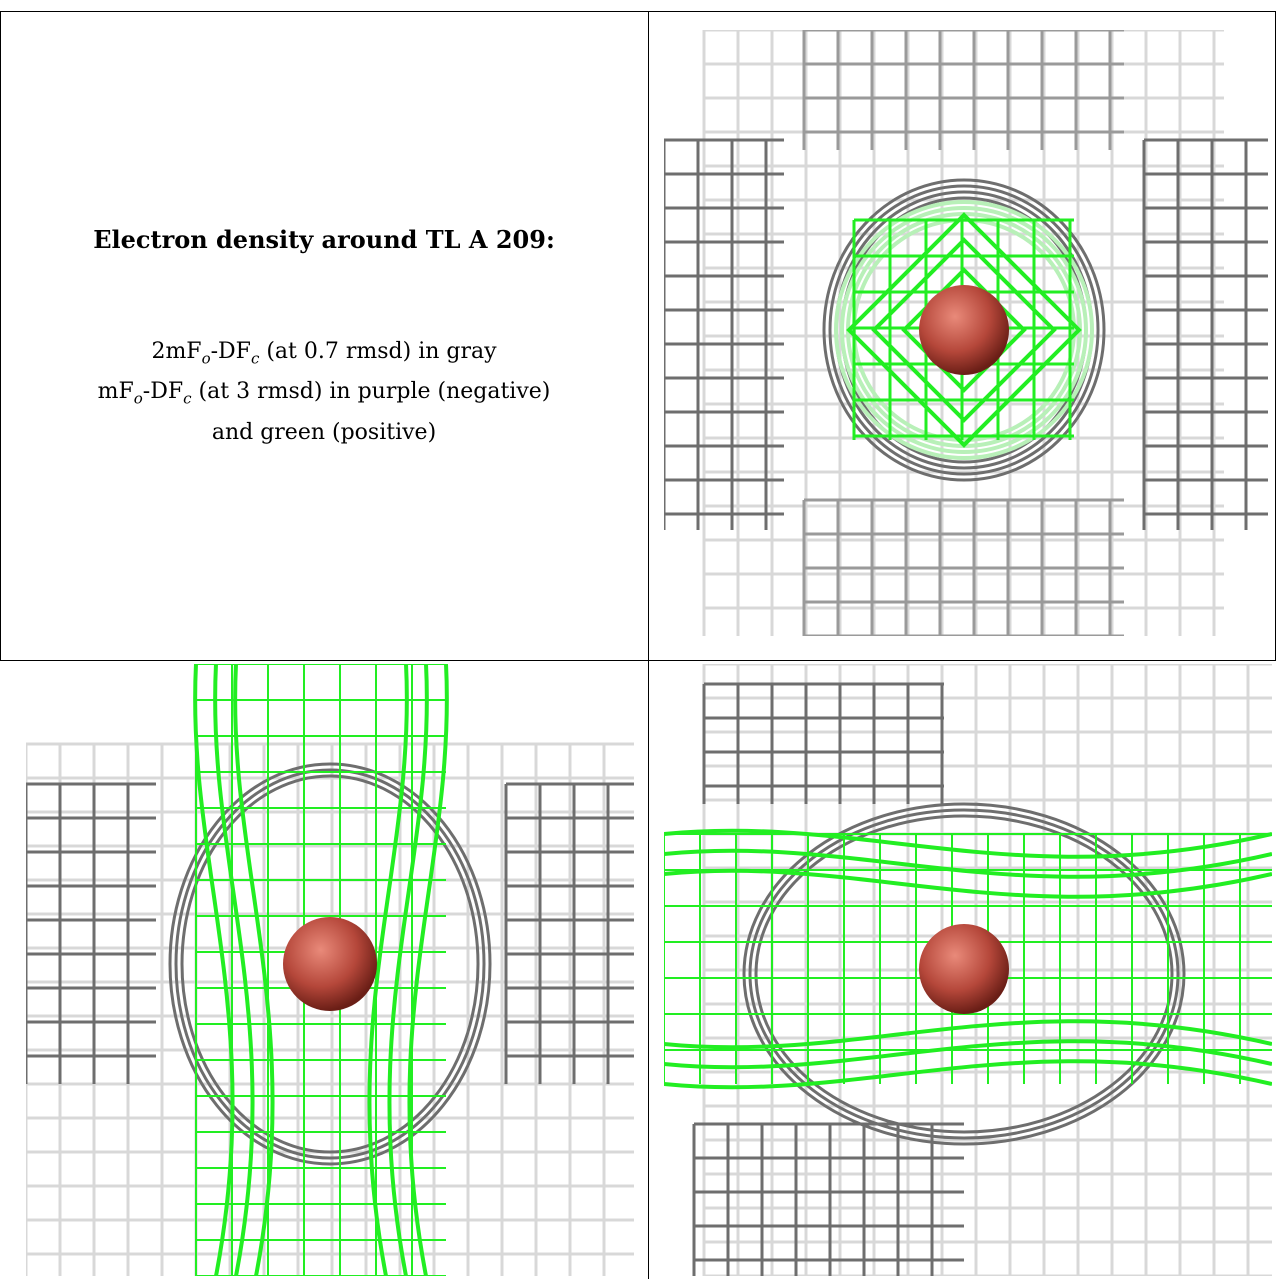 This screenshot has width=1276, height=1279. Describe the element at coordinates (638, 660) in the screenshot. I see `frame-mid-horizontal` at that location.